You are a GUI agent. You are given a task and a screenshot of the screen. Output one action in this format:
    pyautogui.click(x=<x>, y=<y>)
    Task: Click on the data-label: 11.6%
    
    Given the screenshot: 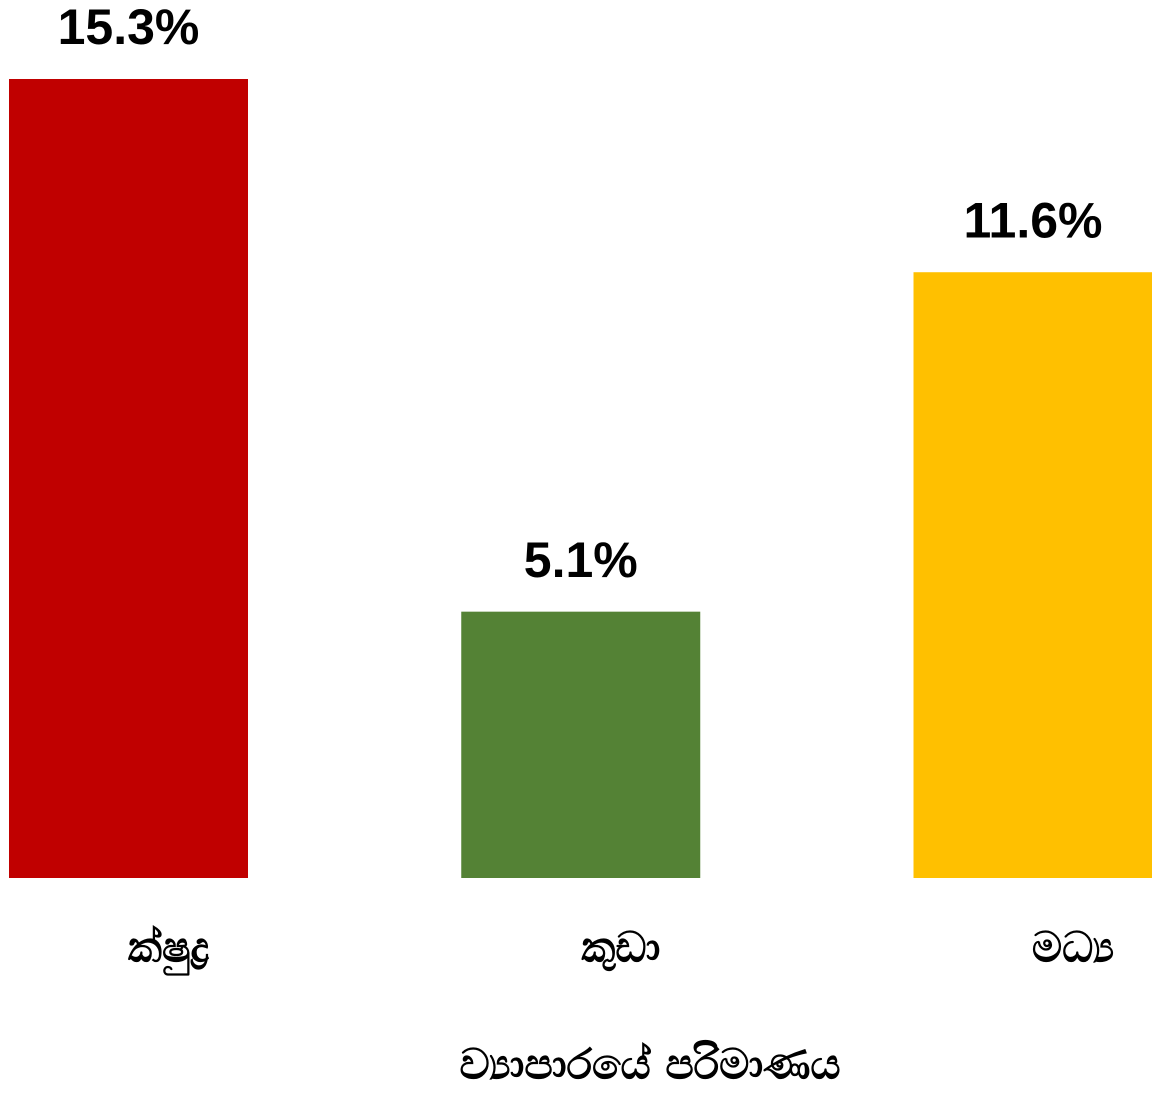 What is the action you would take?
    pyautogui.click(x=1032, y=220)
    